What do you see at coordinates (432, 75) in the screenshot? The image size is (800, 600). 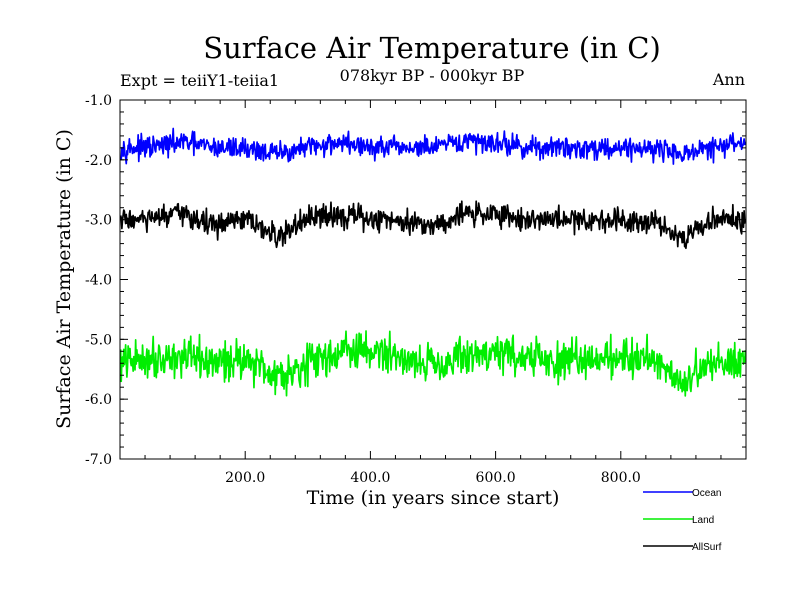 I see `chart-subtitle: 078kyr BP - 000kyr BP` at bounding box center [432, 75].